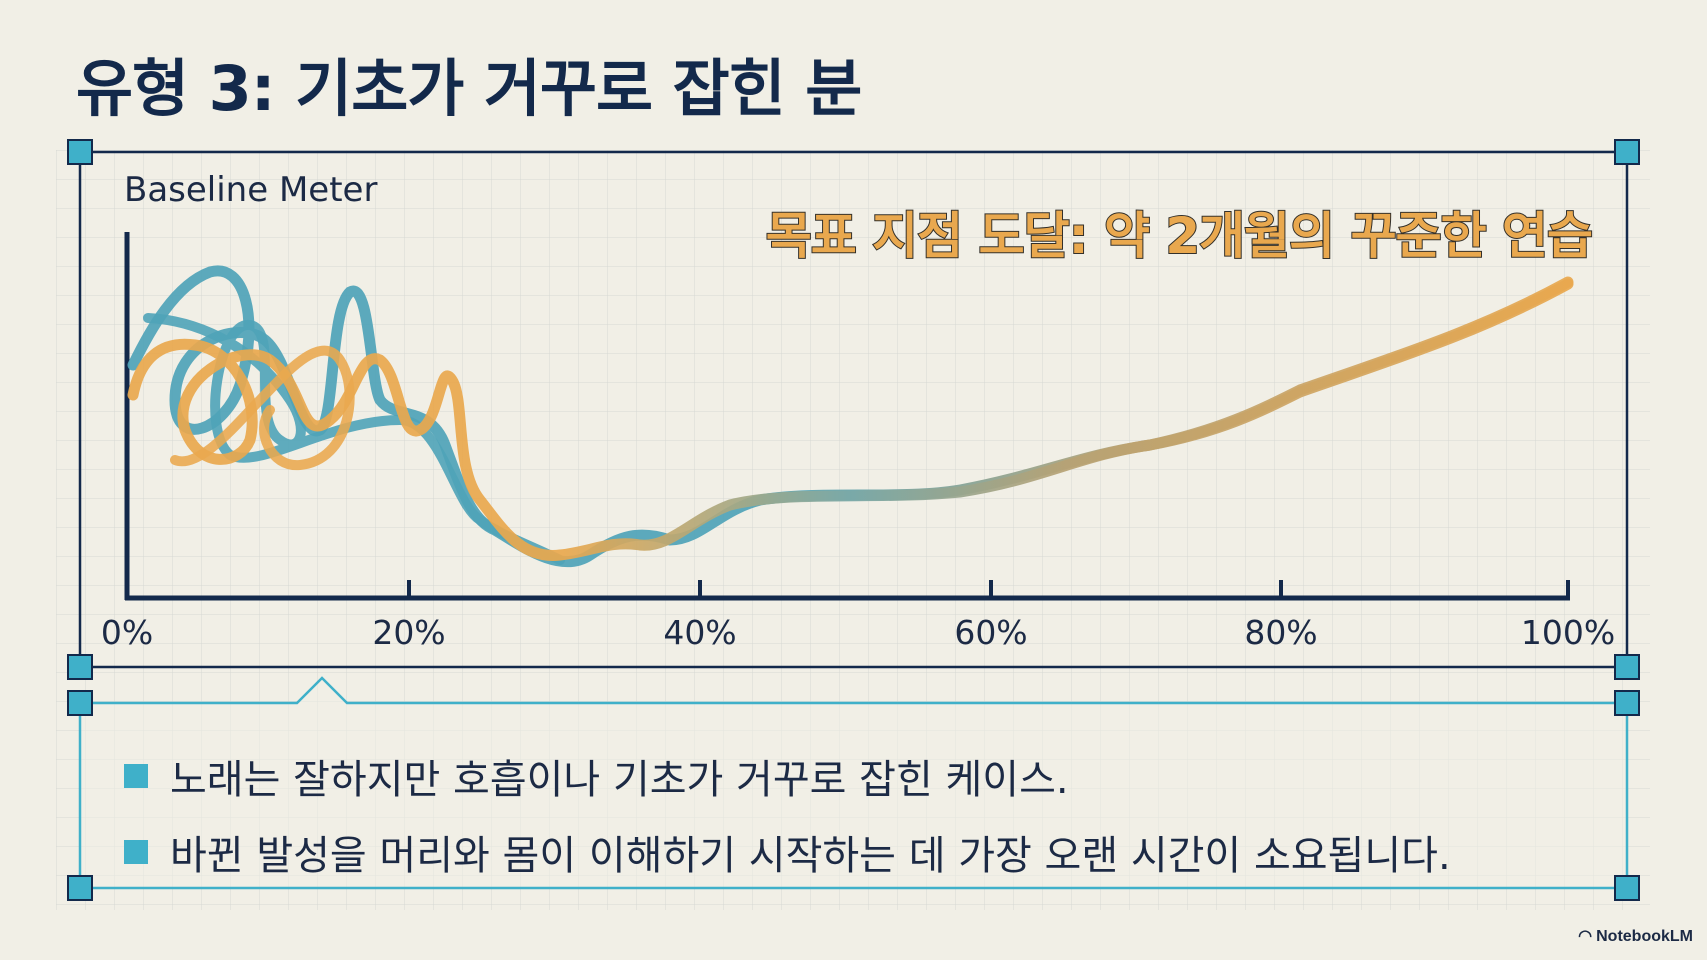  I want to click on x-tick-label: 100%, so click(1568, 632).